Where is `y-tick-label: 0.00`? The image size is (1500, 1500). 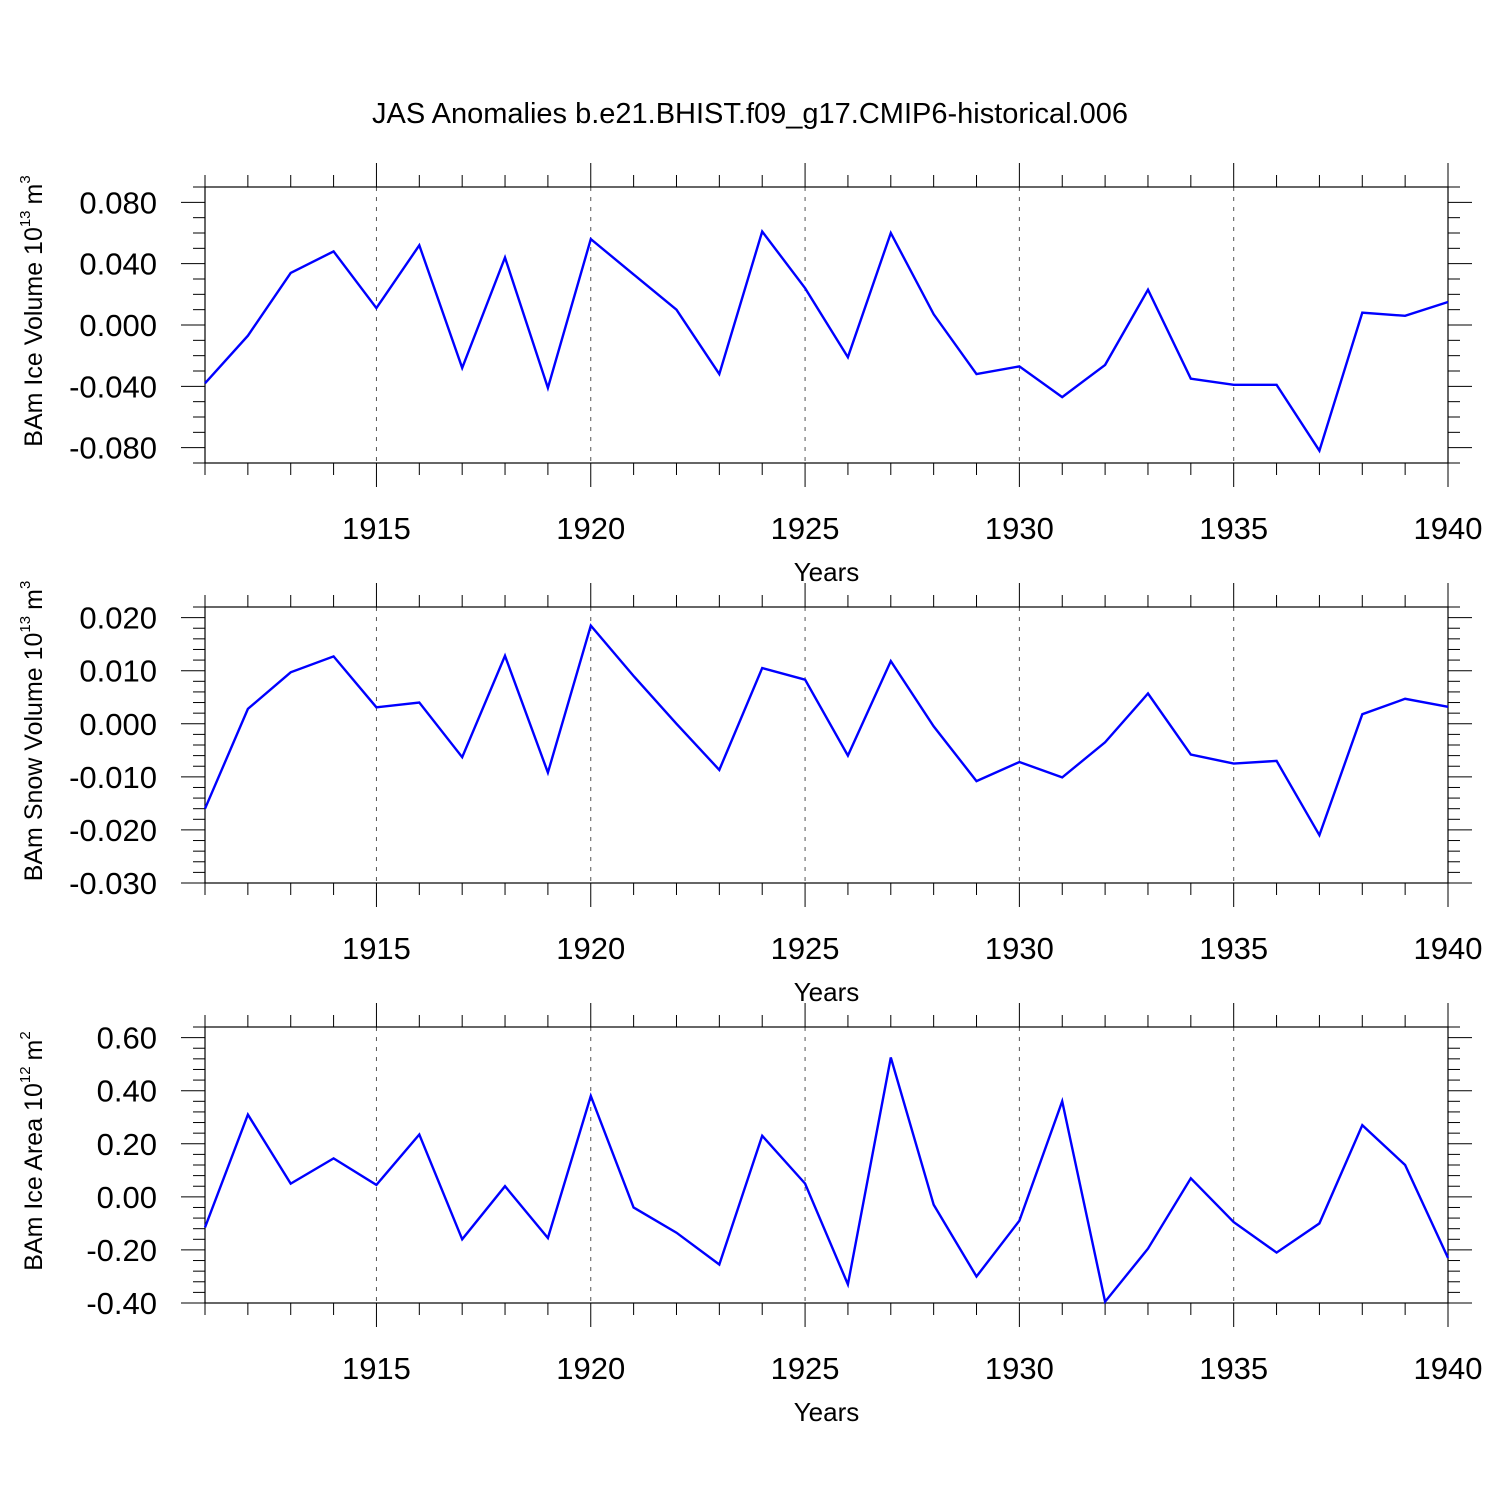 y-tick-label: 0.00 is located at coordinates (127, 1197).